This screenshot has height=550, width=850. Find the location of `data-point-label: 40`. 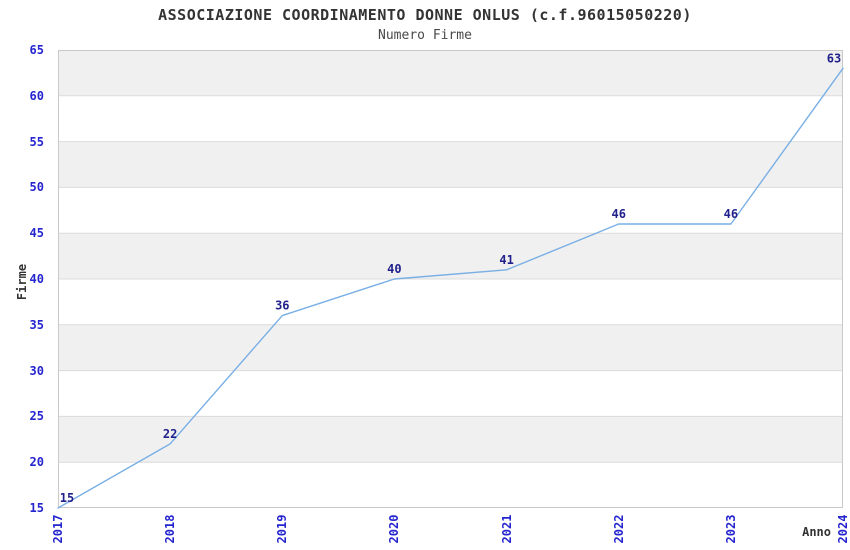

data-point-label: 40 is located at coordinates (394, 269).